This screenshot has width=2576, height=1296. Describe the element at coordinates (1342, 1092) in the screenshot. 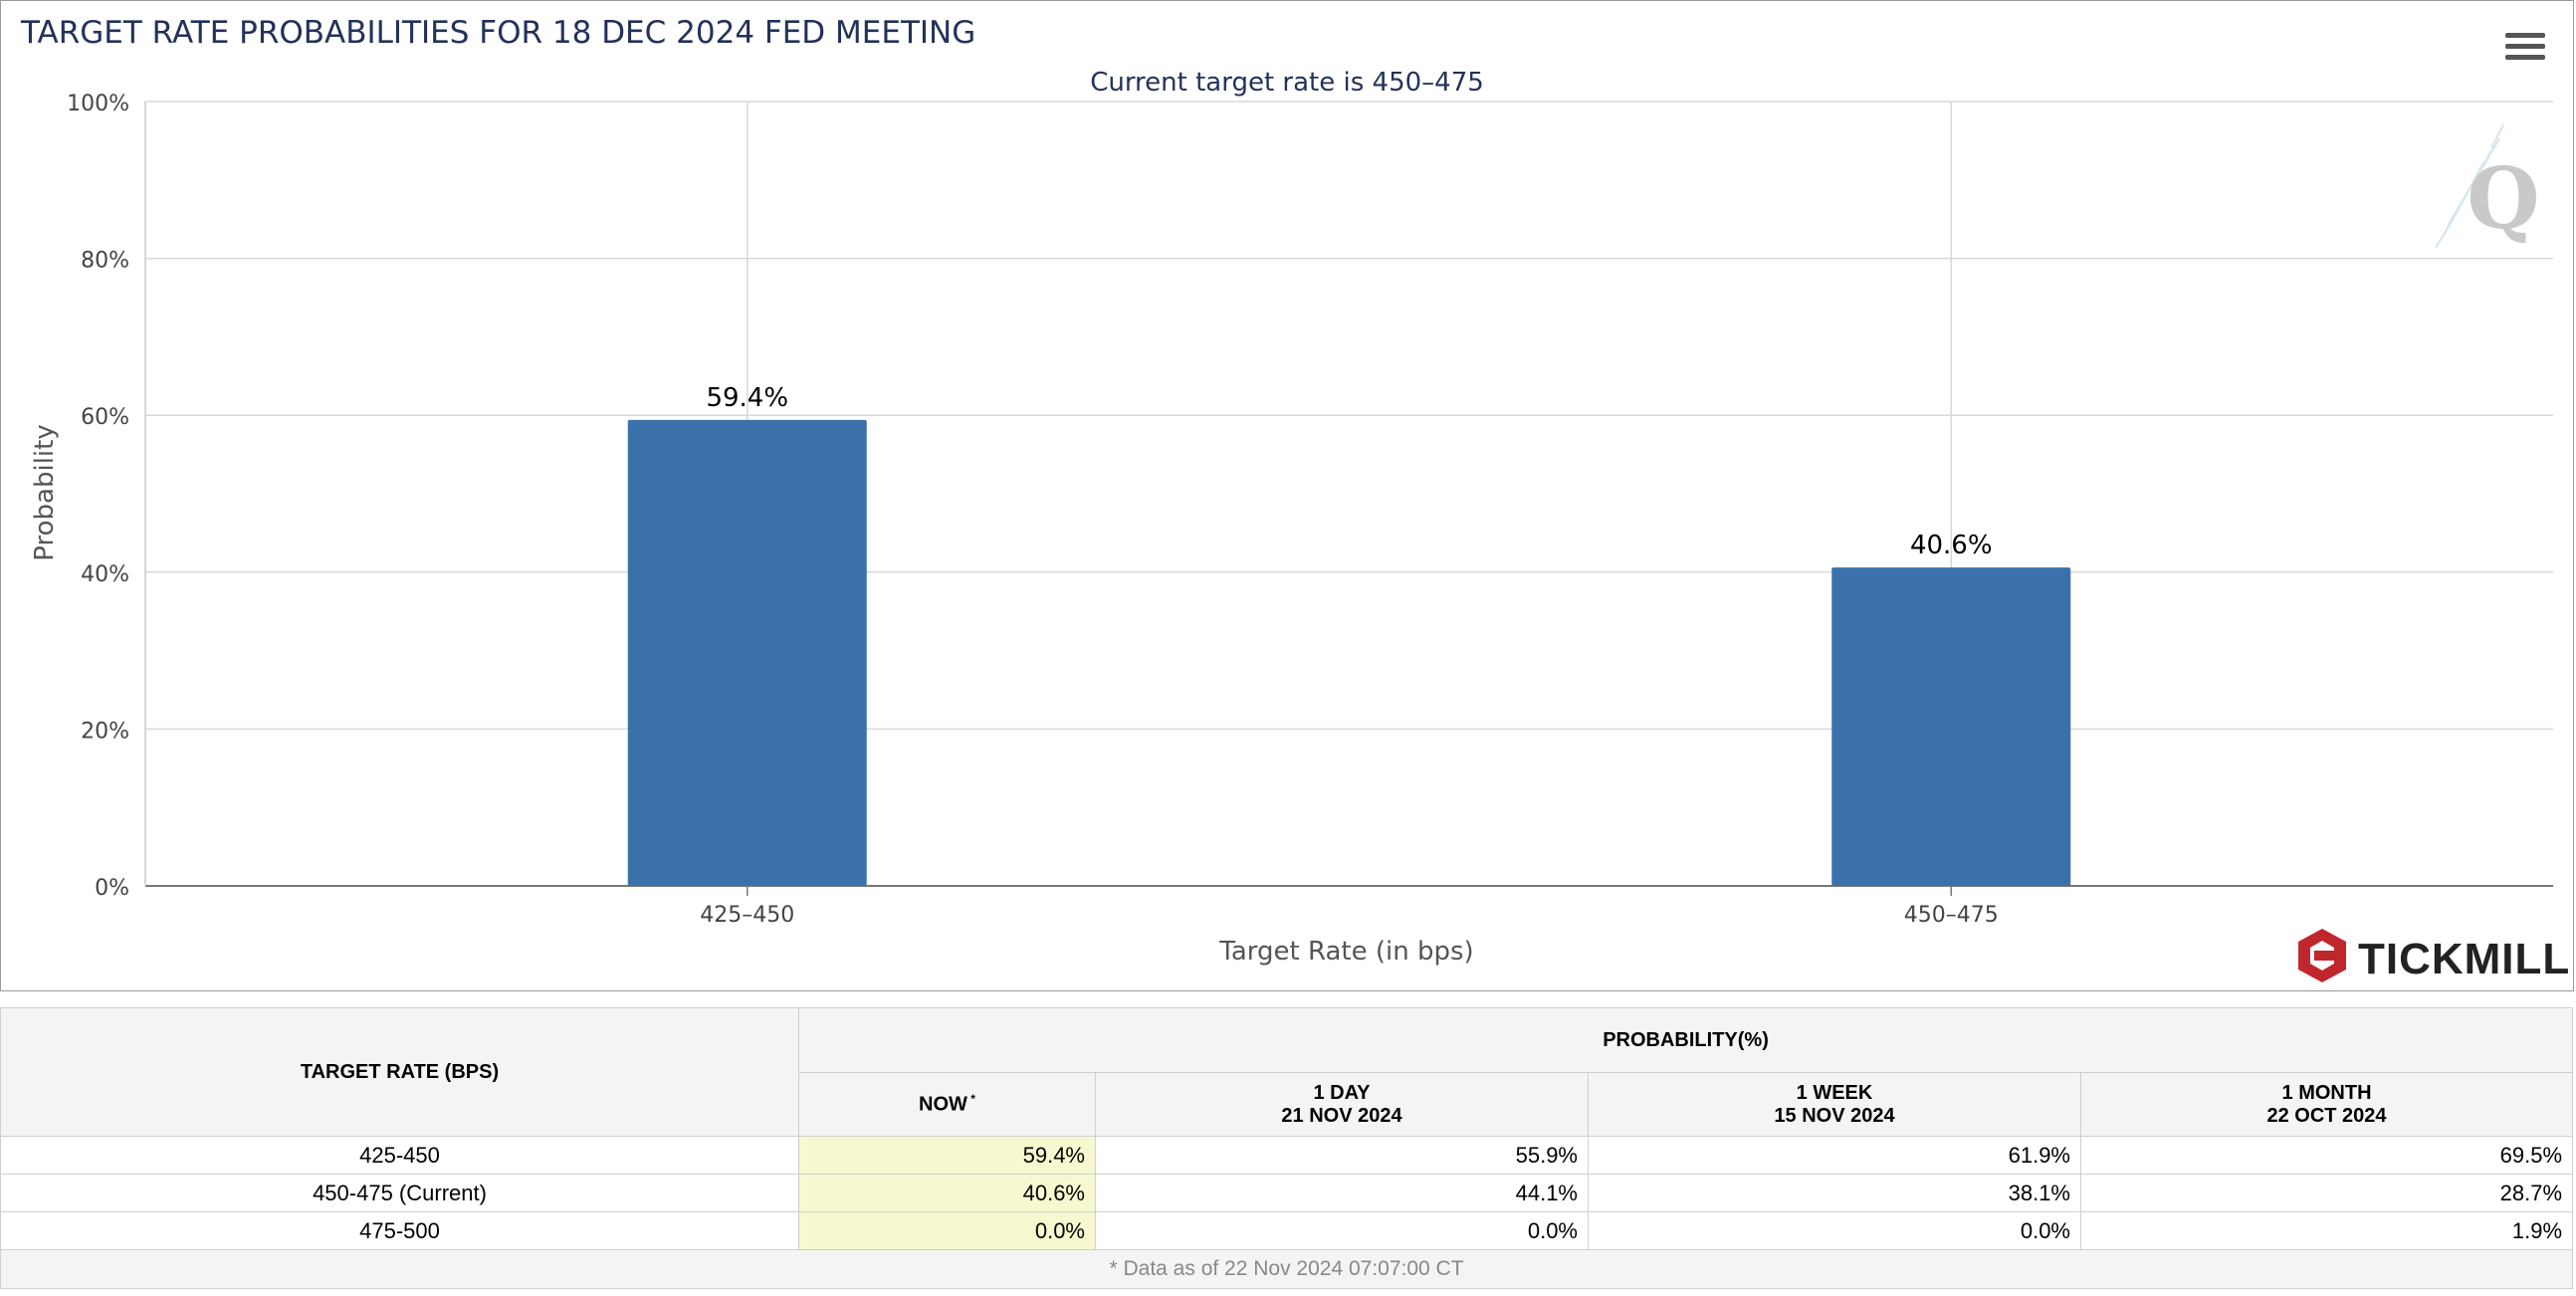

I see `header-column-label: 1 DAY` at that location.